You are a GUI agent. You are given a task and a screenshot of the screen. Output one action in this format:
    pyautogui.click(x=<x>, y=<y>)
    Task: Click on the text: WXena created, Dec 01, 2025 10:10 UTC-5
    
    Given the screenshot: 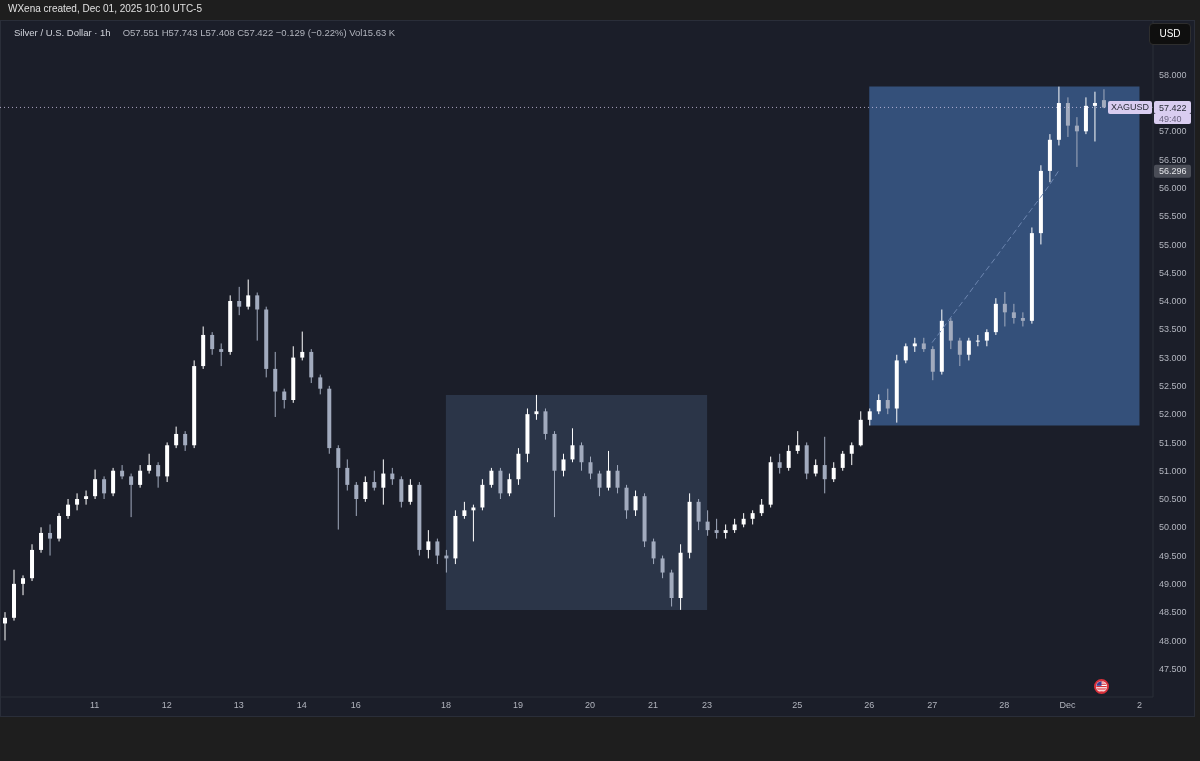 What is the action you would take?
    pyautogui.click(x=105, y=8)
    